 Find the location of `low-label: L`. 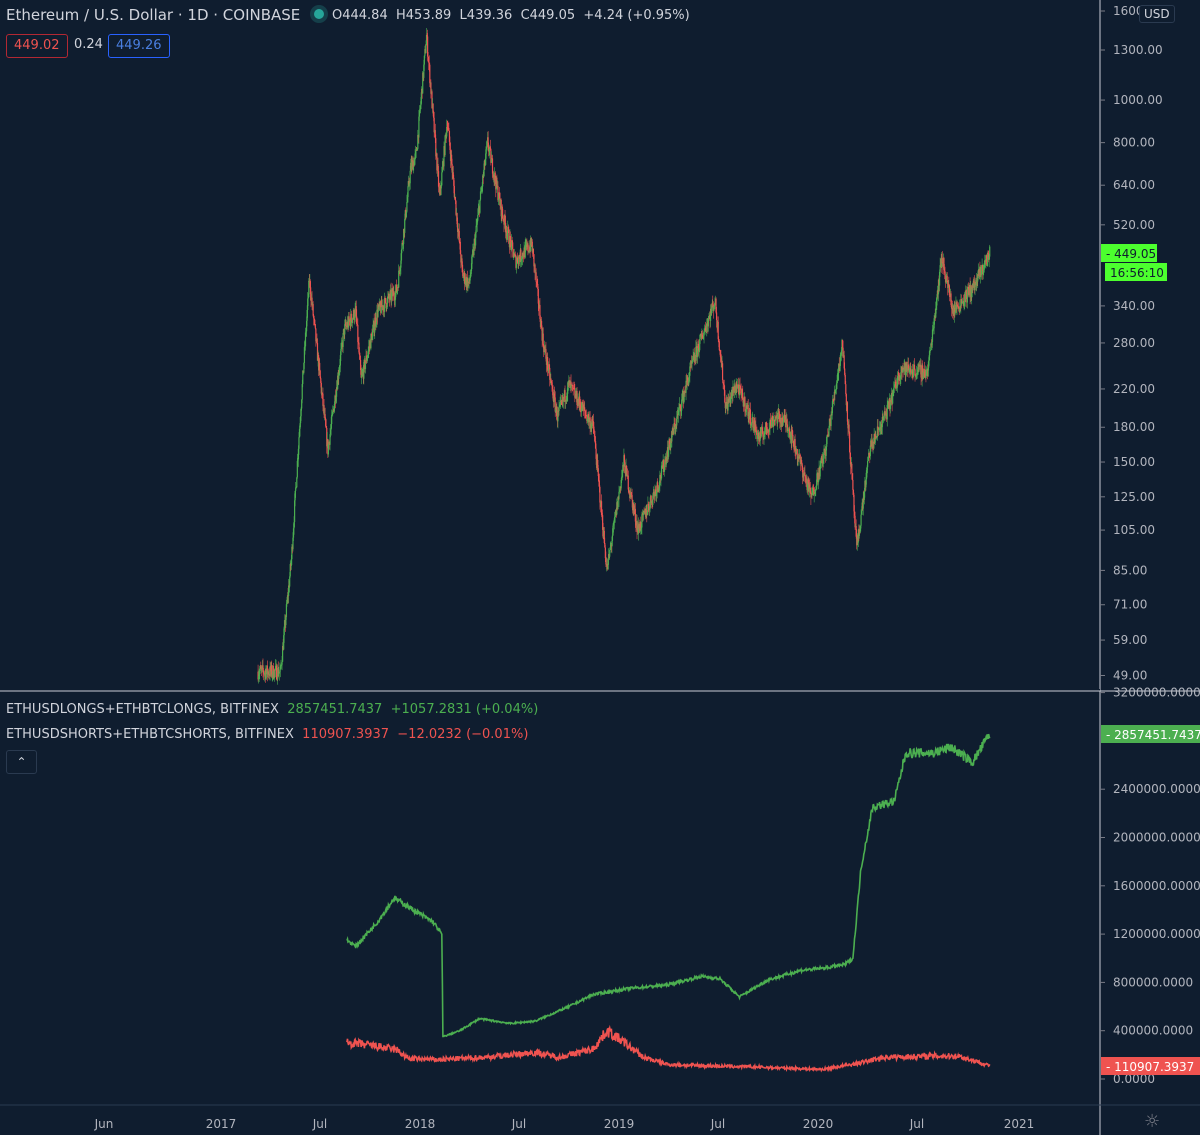

low-label: L is located at coordinates (463, 15).